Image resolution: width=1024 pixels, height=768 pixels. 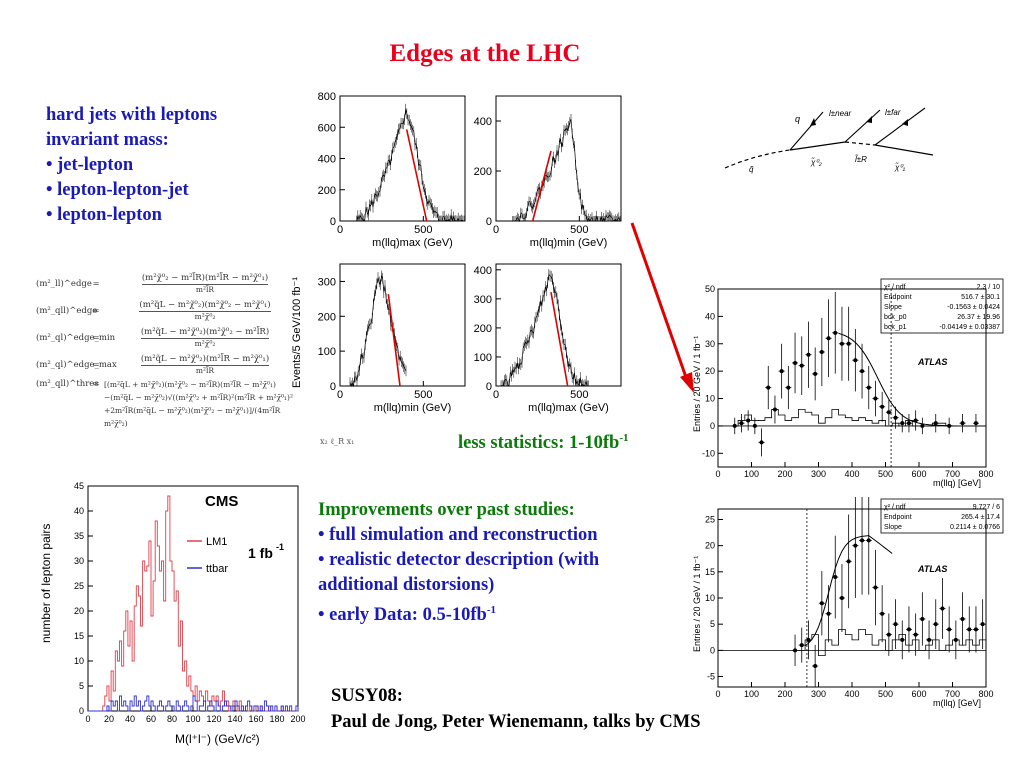 I want to click on improvements-bullet-sup: -1, so click(x=491, y=610).